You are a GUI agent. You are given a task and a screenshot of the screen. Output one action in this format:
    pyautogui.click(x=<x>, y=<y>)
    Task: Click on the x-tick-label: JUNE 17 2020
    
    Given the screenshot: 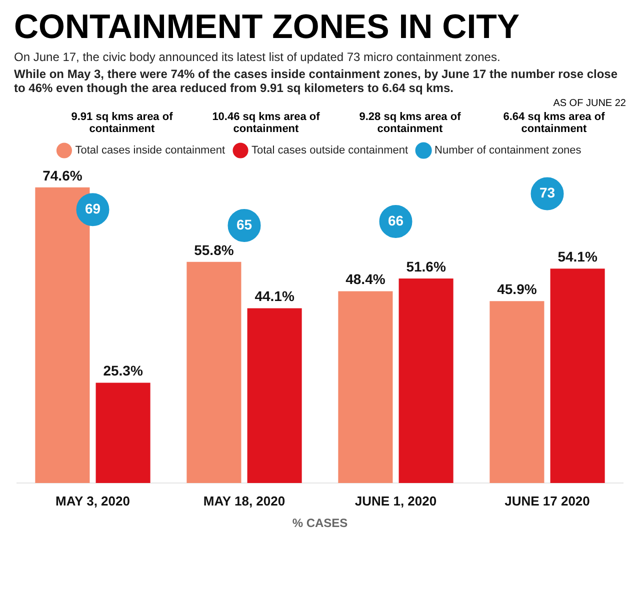 What is the action you would take?
    pyautogui.click(x=547, y=500)
    